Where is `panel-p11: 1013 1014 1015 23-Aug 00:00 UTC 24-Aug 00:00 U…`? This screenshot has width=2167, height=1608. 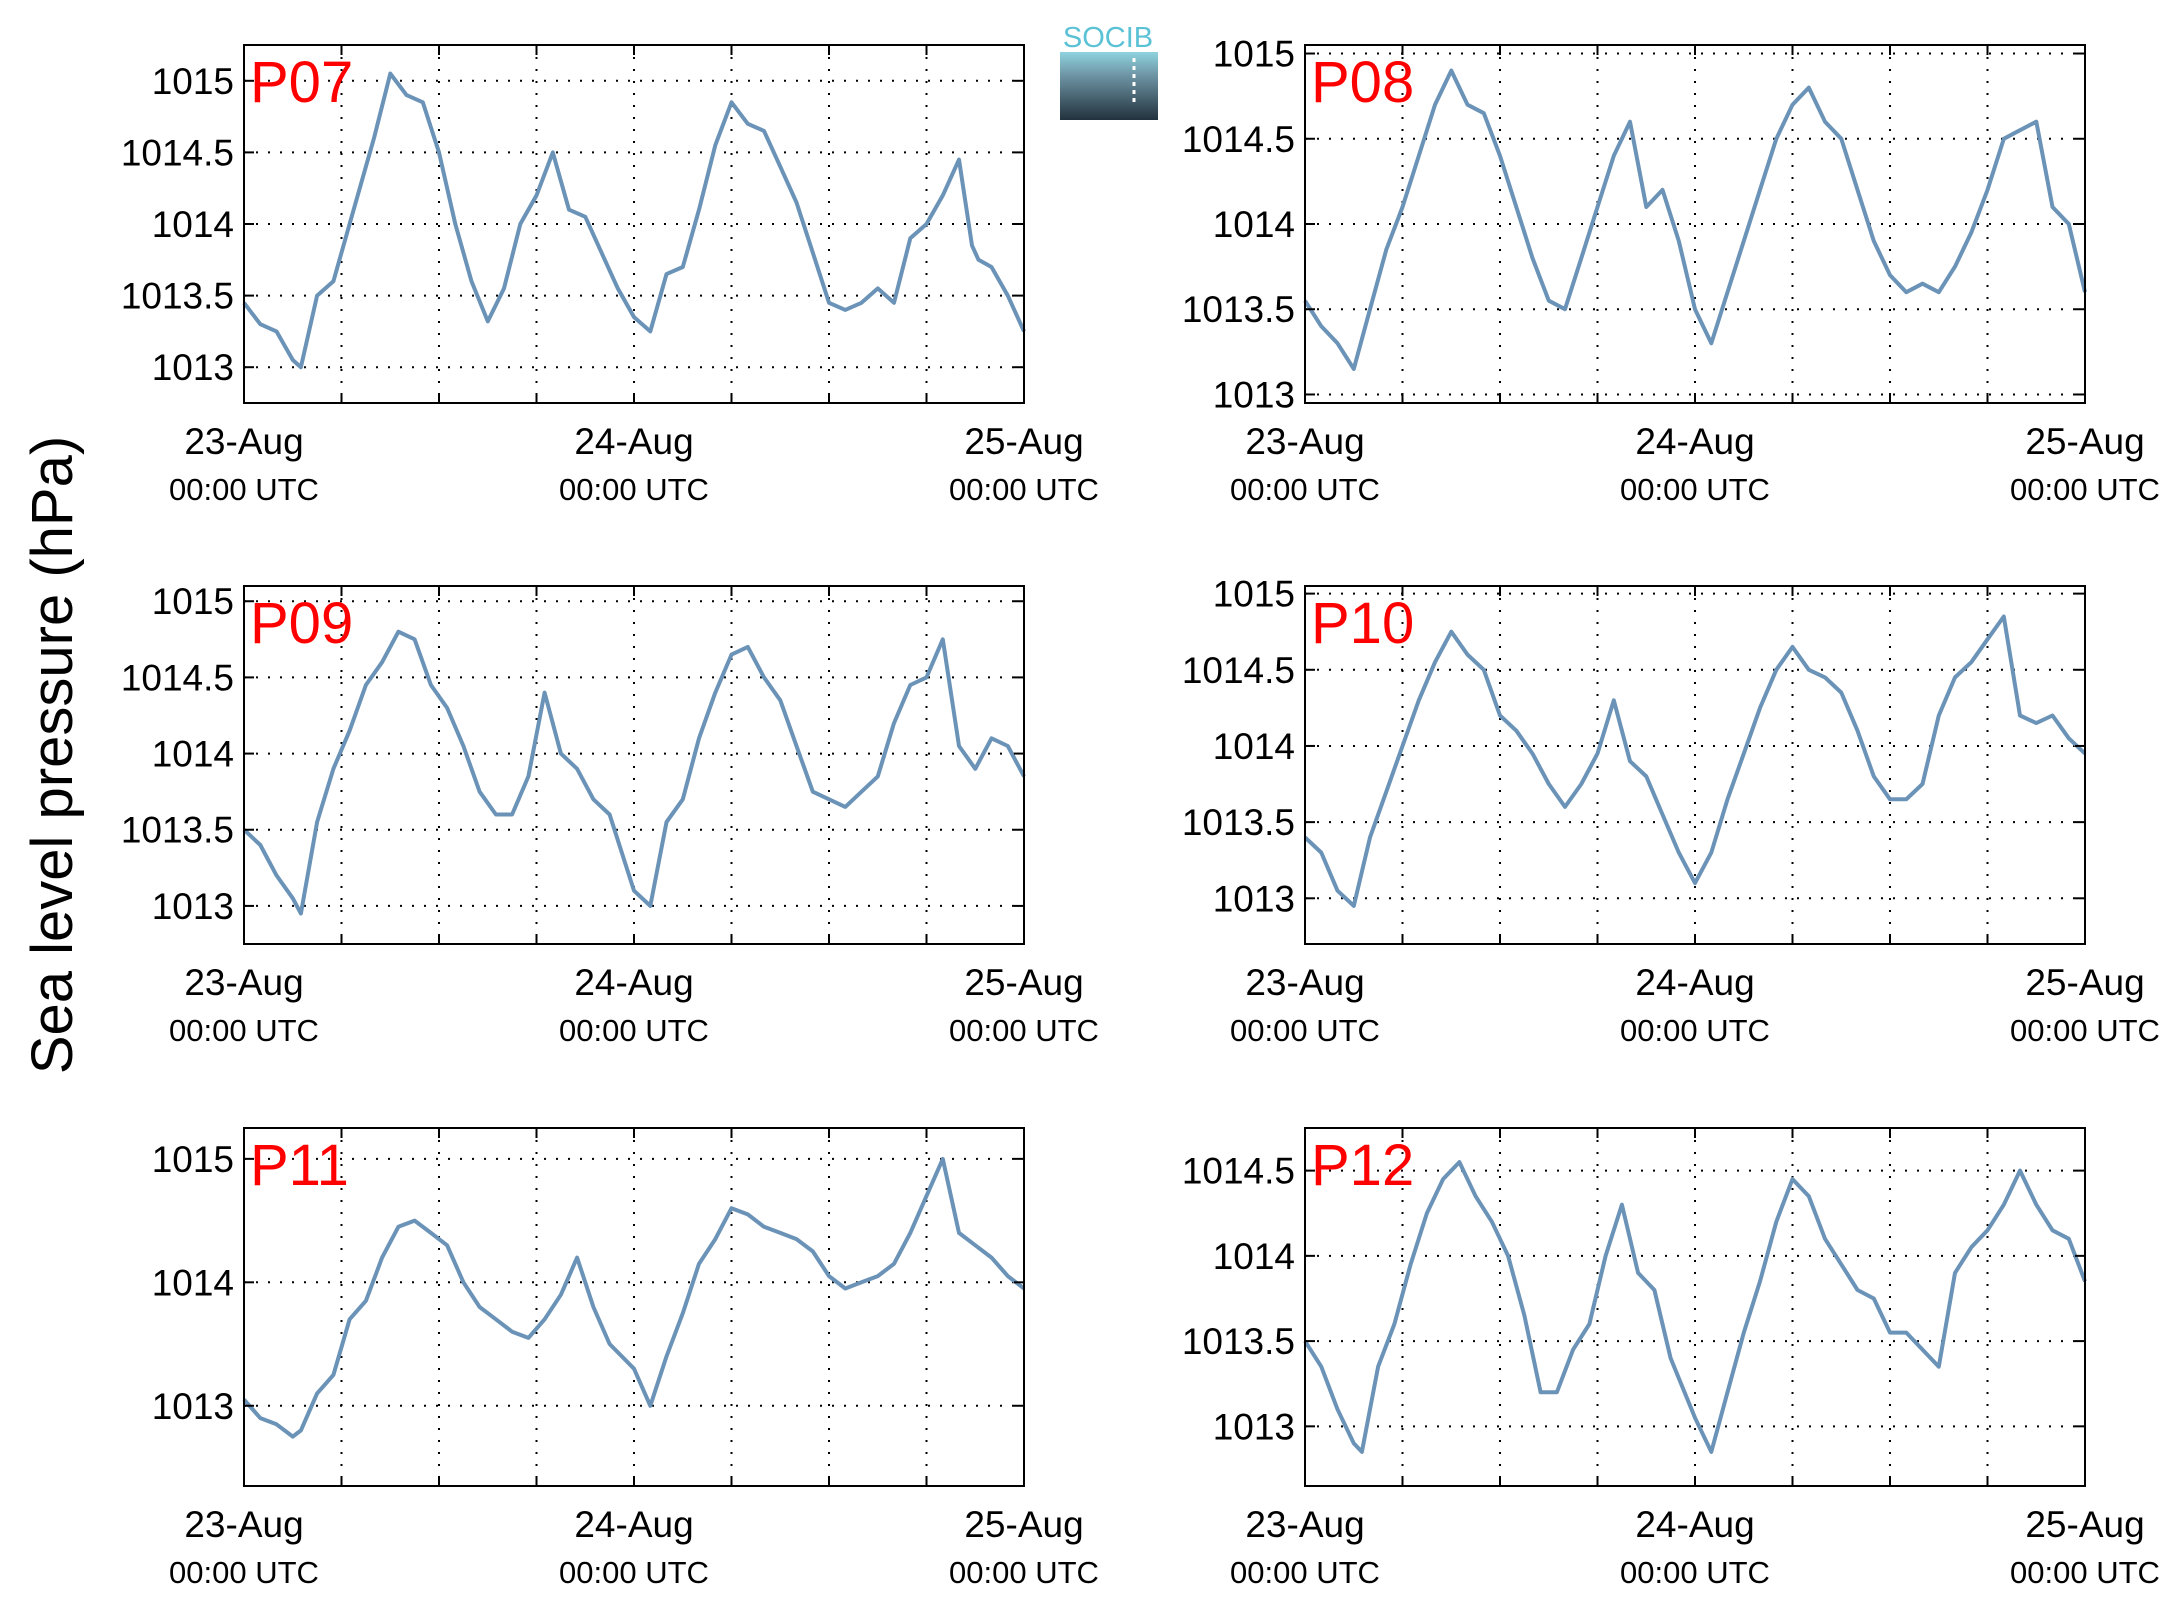
panel-p11: 1013 1014 1015 23-Aug 00:00 UTC 24-Aug 00:00 U… is located at coordinates (625, 1358).